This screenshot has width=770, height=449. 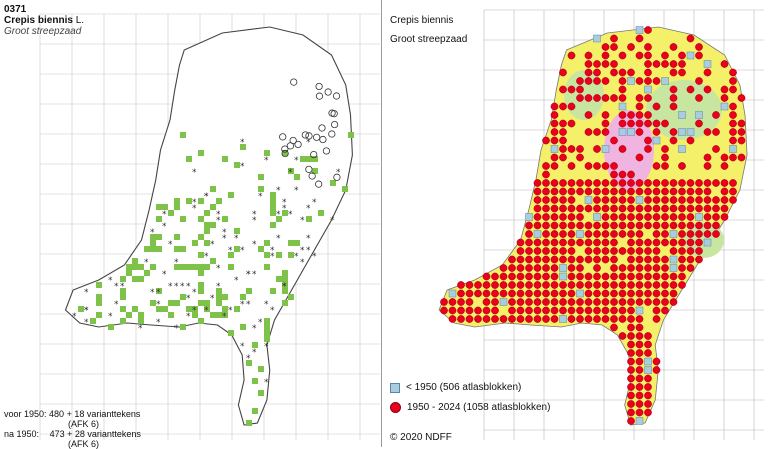 I want to click on footnote-text: 480 + 18 varianttekens, so click(x=95, y=414).